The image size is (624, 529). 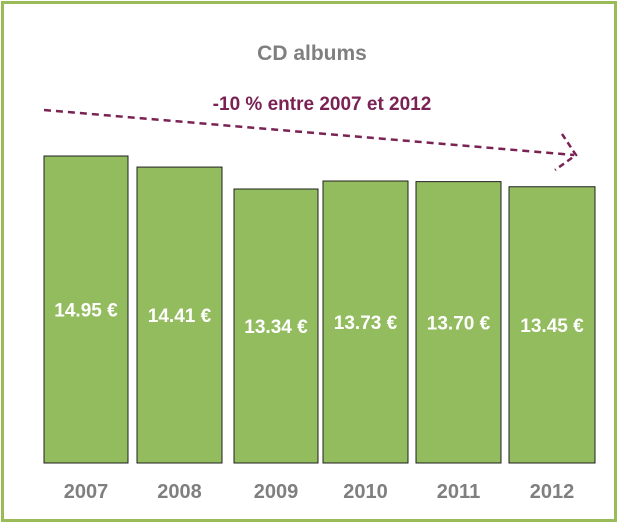 I want to click on x-tick-label-2011: 2011, so click(x=458, y=492).